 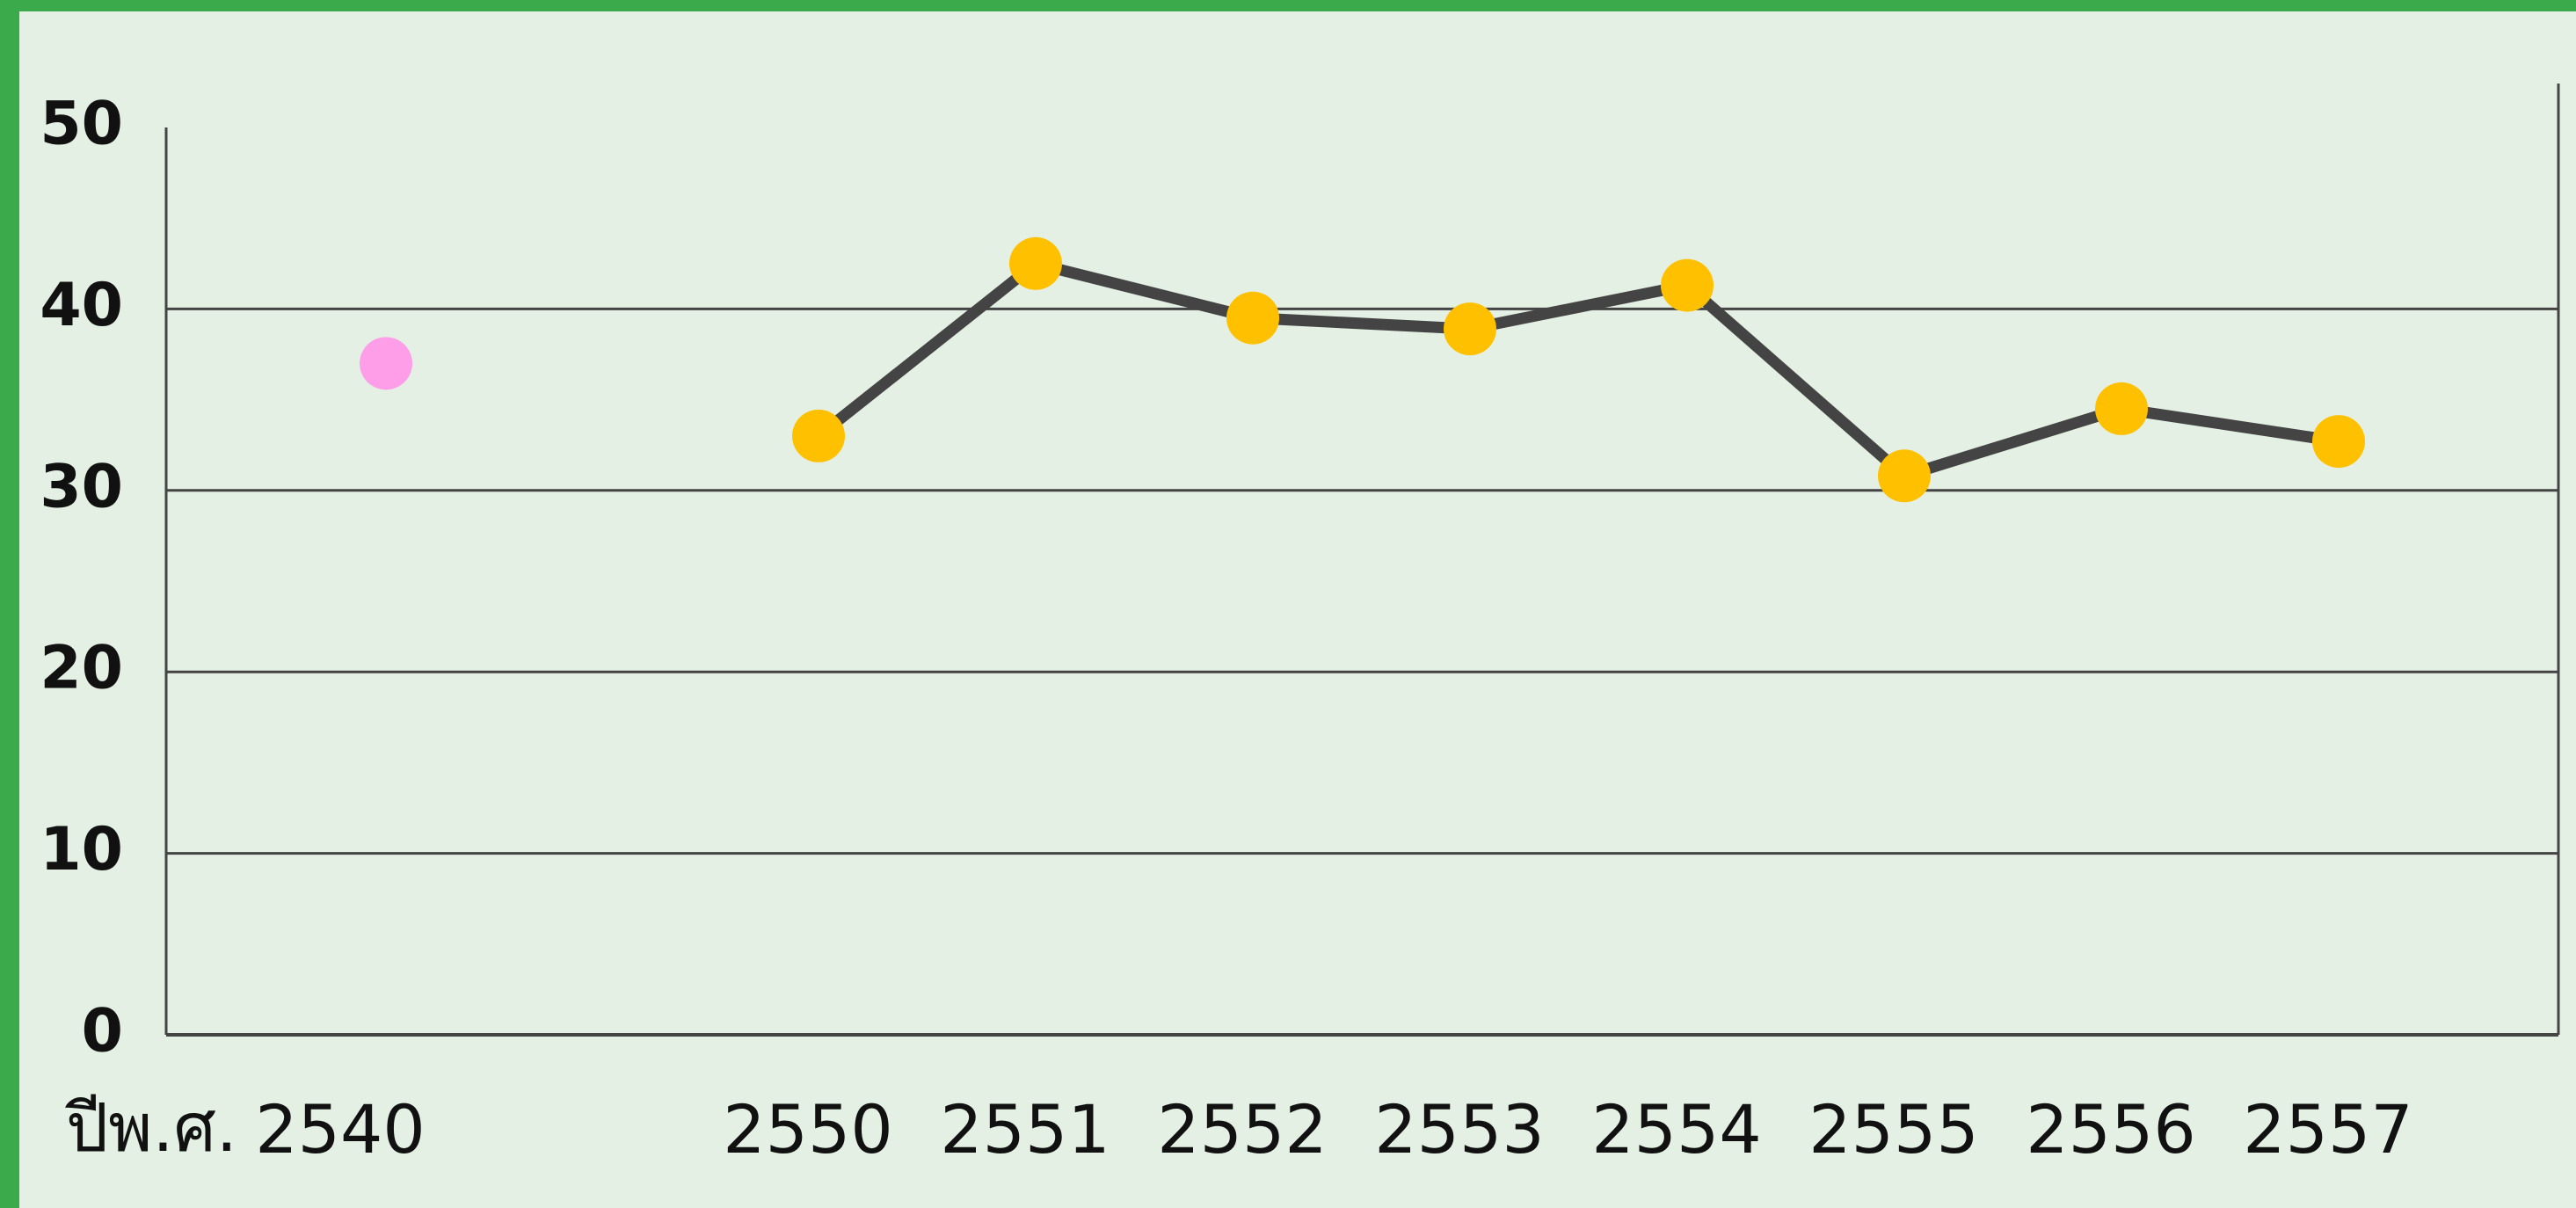 I want to click on y-tick-label: 0, so click(x=102, y=1031).